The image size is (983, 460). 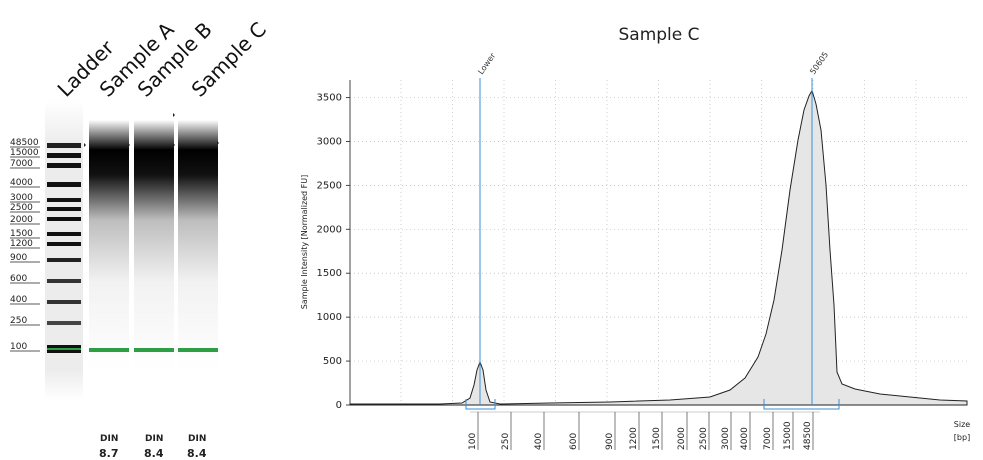 I want to click on ladder-size-label: 15000, so click(x=24, y=153).